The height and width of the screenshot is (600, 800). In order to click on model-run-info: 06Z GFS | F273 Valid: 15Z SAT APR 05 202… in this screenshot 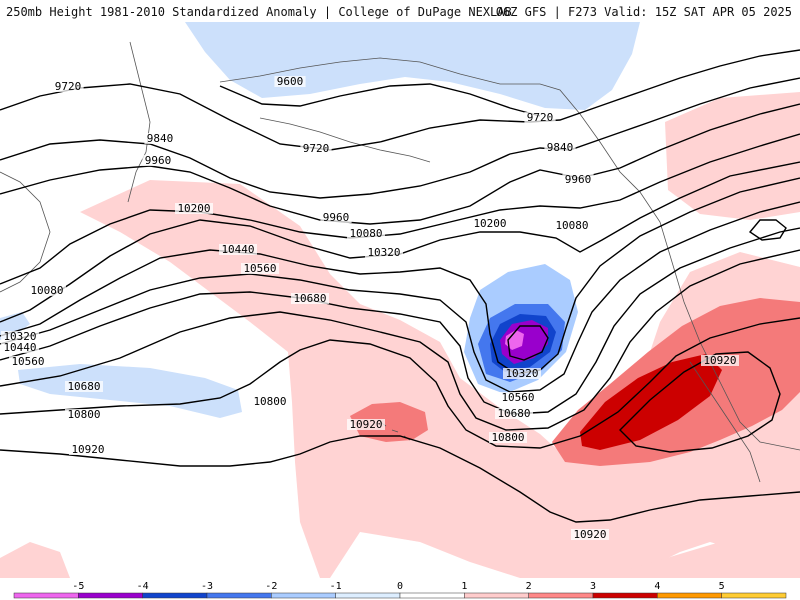, I will do `click(643, 12)`.